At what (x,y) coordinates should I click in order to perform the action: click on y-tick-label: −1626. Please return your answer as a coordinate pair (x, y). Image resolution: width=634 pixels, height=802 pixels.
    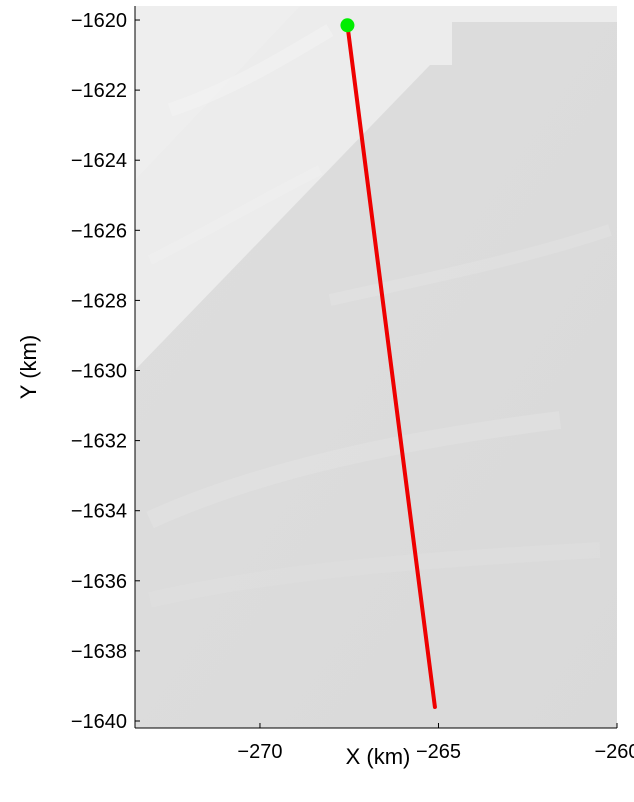
    Looking at the image, I should click on (99, 231).